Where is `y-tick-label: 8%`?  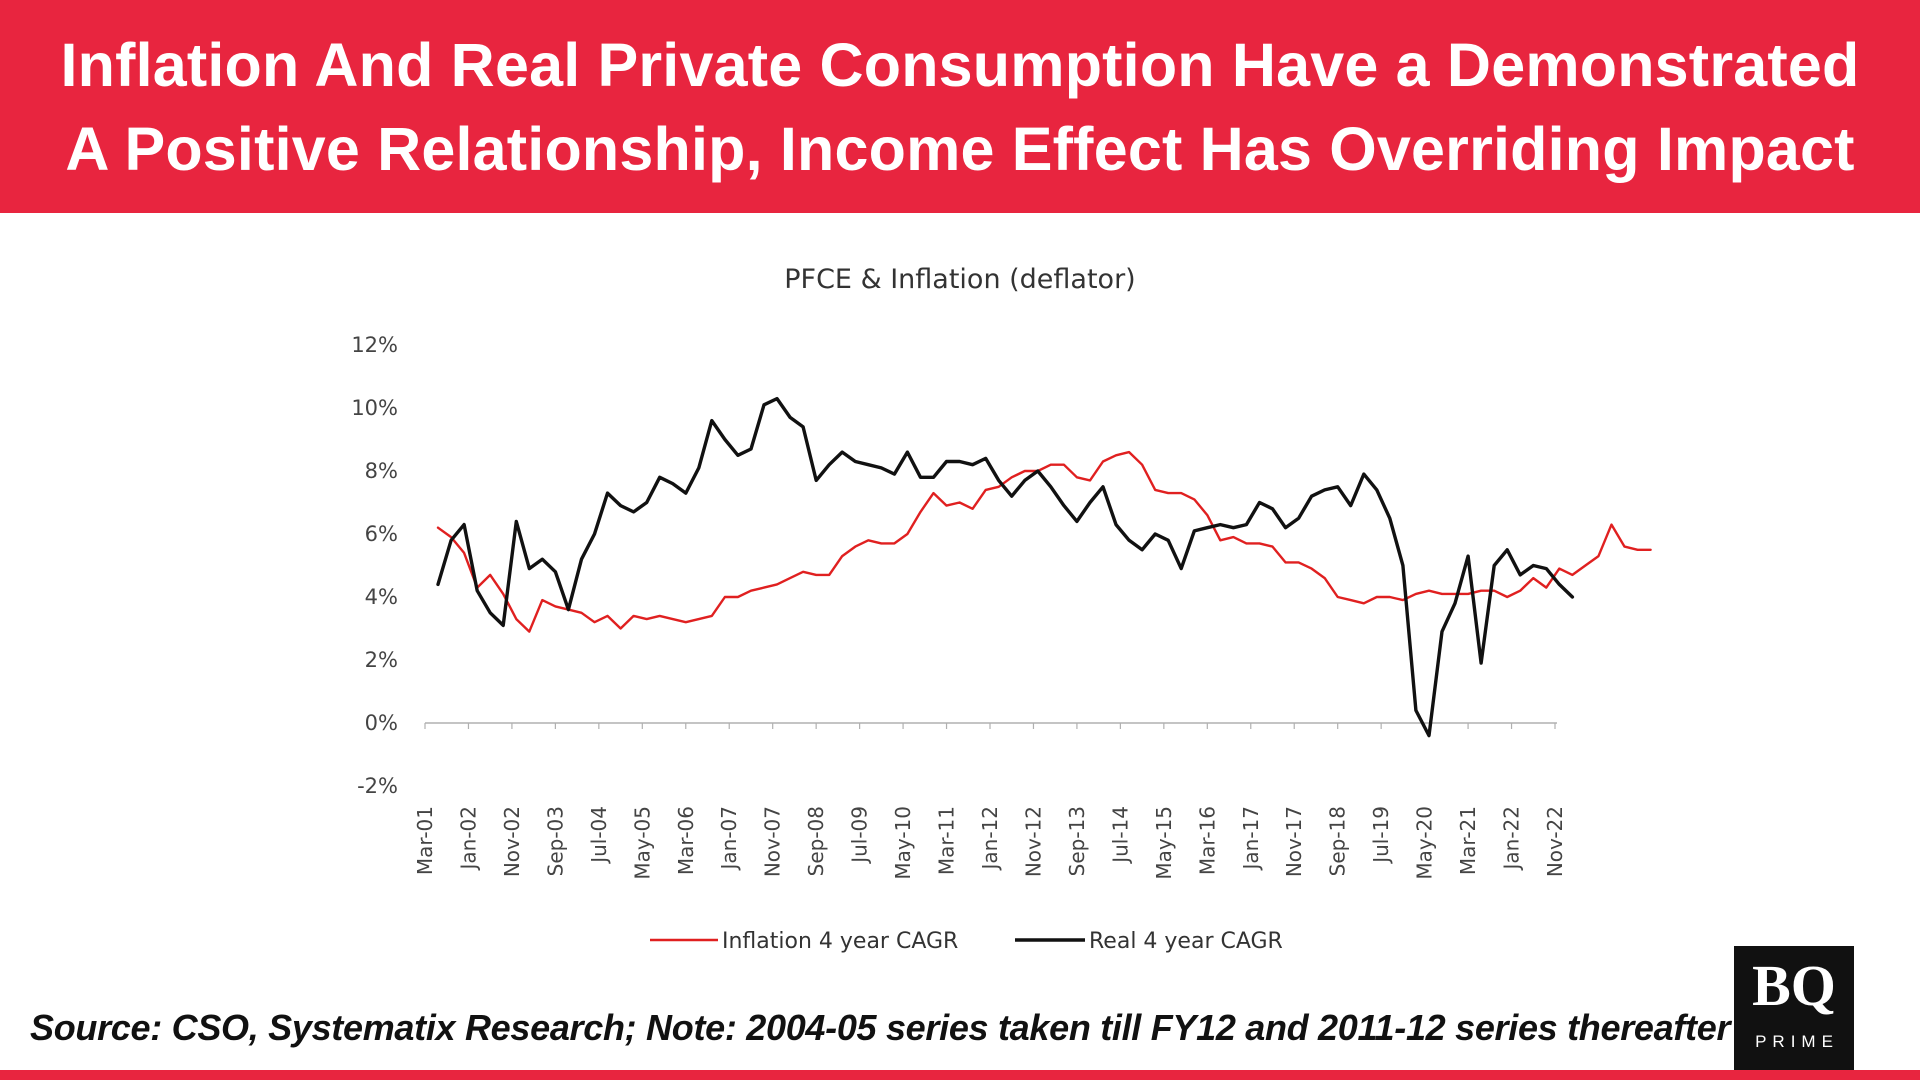
y-tick-label: 8% is located at coordinates (381, 471).